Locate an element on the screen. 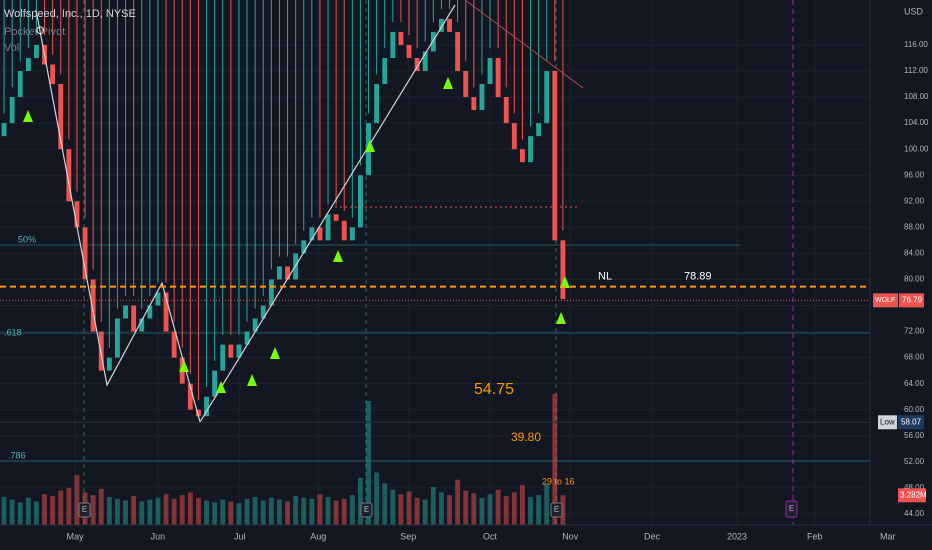 This screenshot has width=932, height=550. x-tick-label: Mar is located at coordinates (888, 536).